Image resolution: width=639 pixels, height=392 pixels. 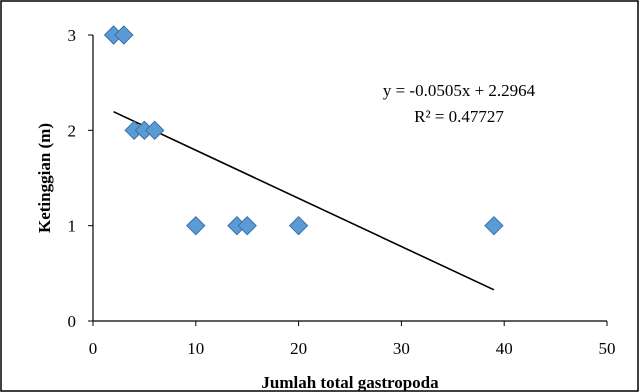 What do you see at coordinates (72, 321) in the screenshot?
I see `y-tick-label: 0` at bounding box center [72, 321].